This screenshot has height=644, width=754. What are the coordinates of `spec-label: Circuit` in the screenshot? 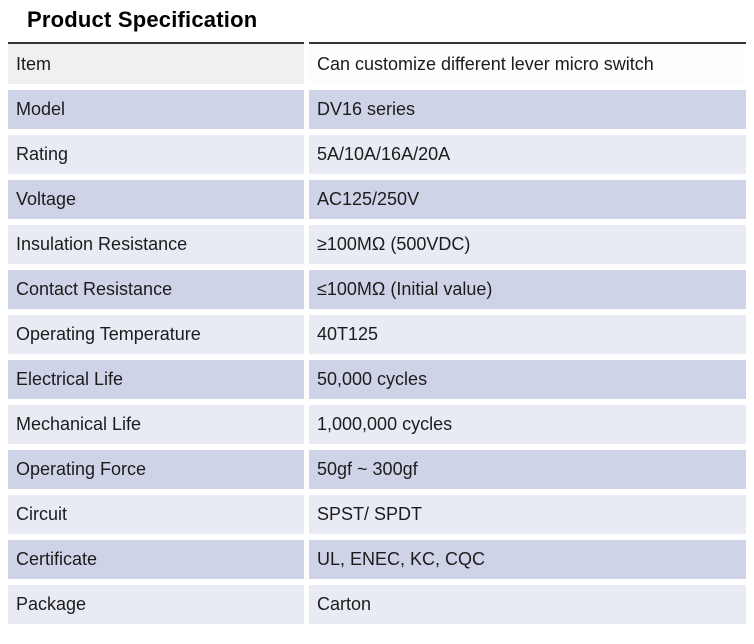 It's located at (156, 514).